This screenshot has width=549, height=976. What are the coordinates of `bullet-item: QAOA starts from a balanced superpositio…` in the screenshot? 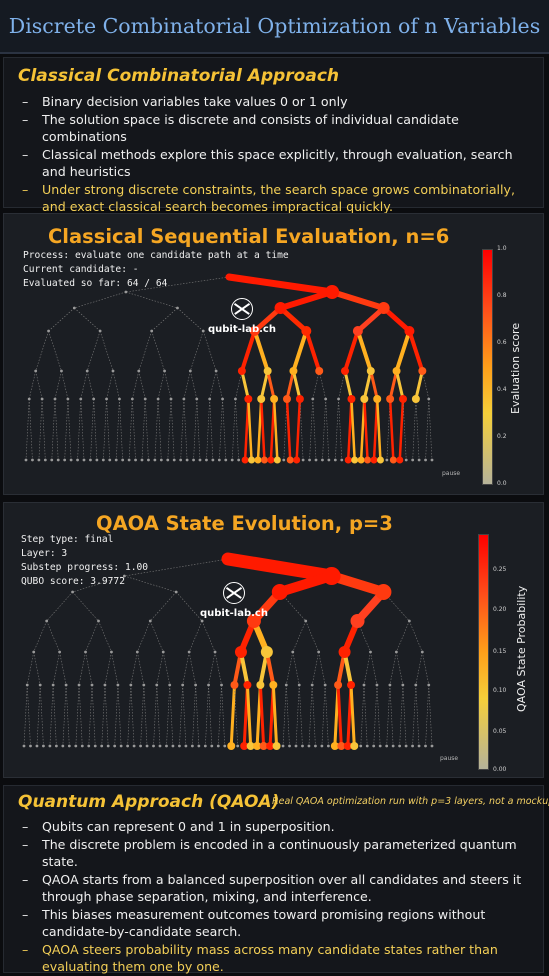 It's located at (277, 888).